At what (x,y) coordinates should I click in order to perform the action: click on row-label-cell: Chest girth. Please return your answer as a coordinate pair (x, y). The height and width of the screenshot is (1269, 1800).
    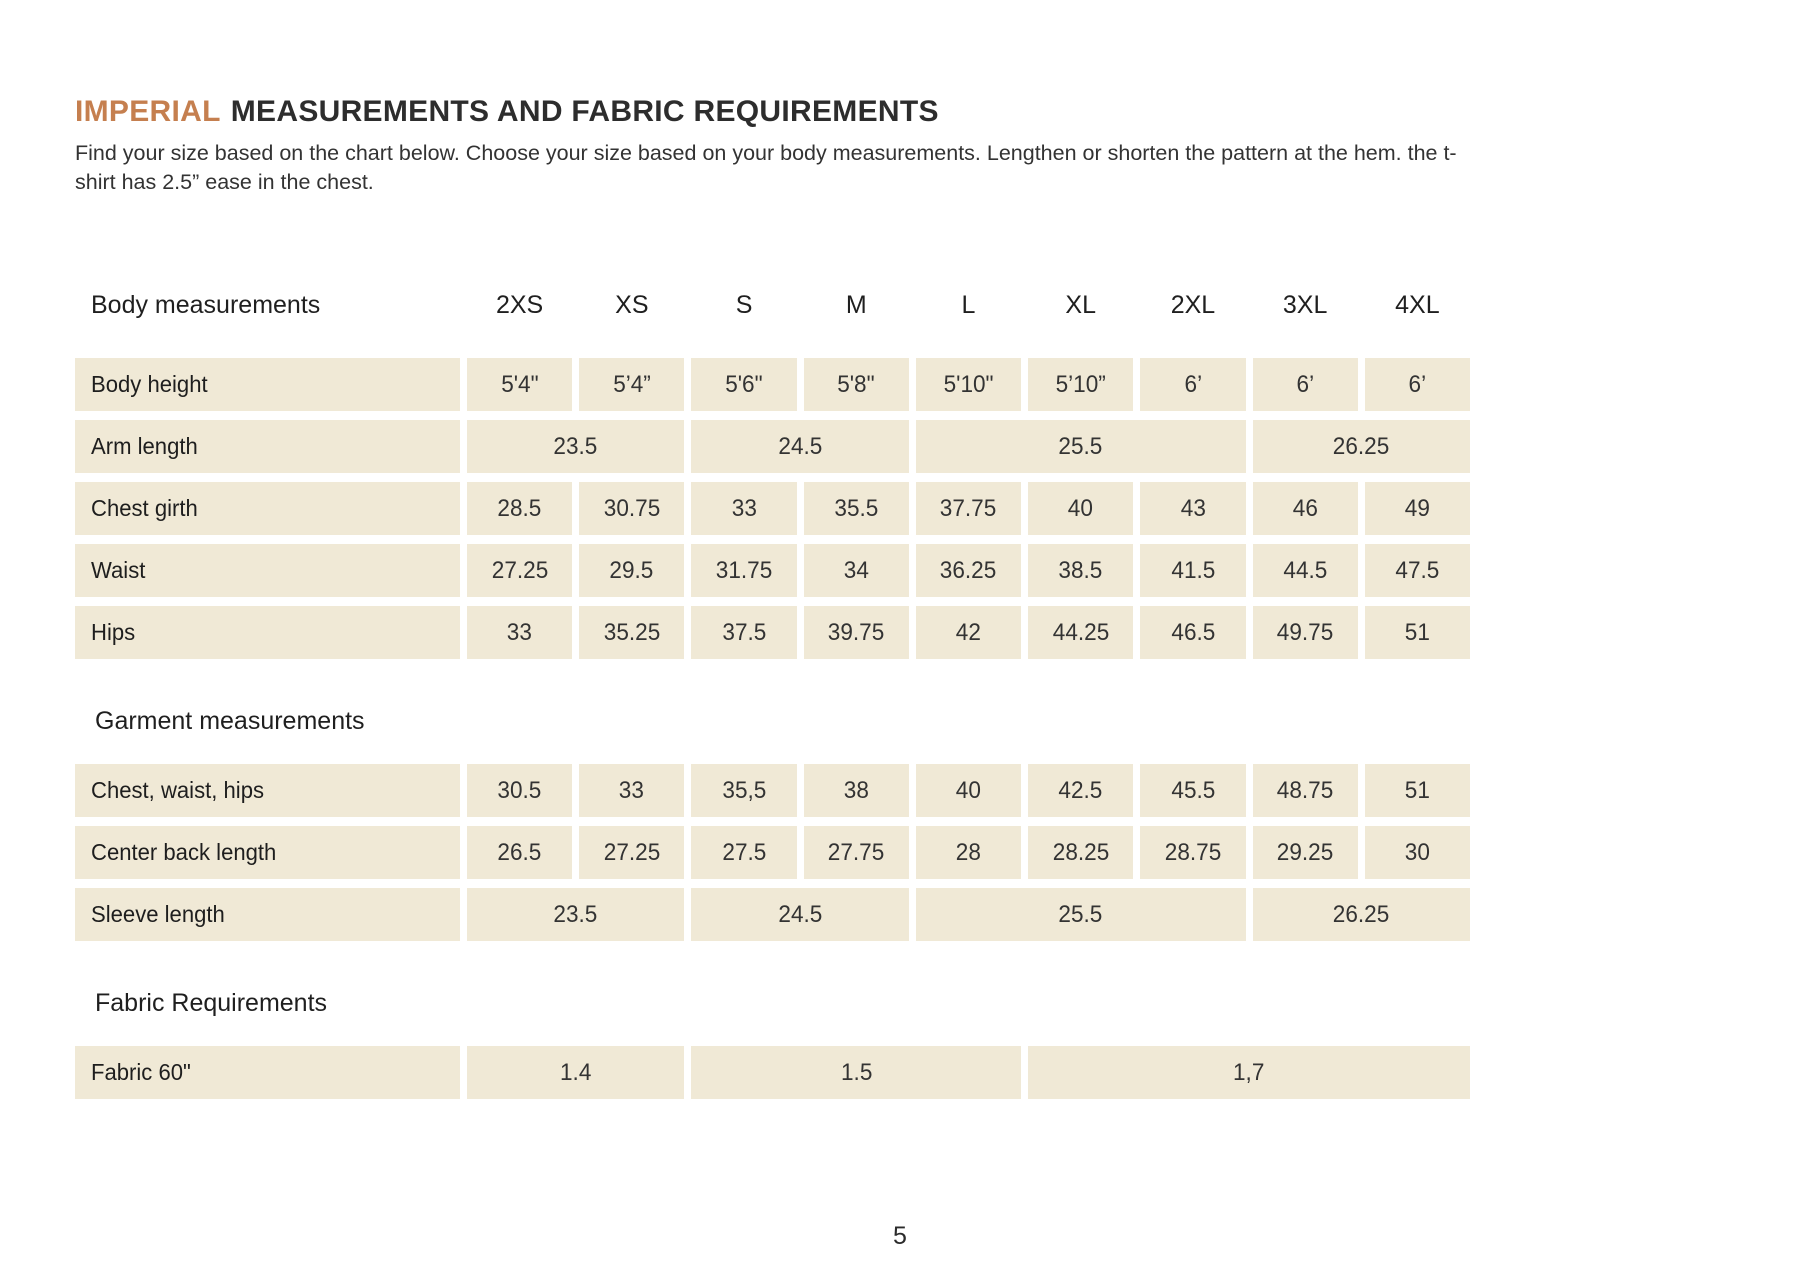
    Looking at the image, I should click on (267, 509).